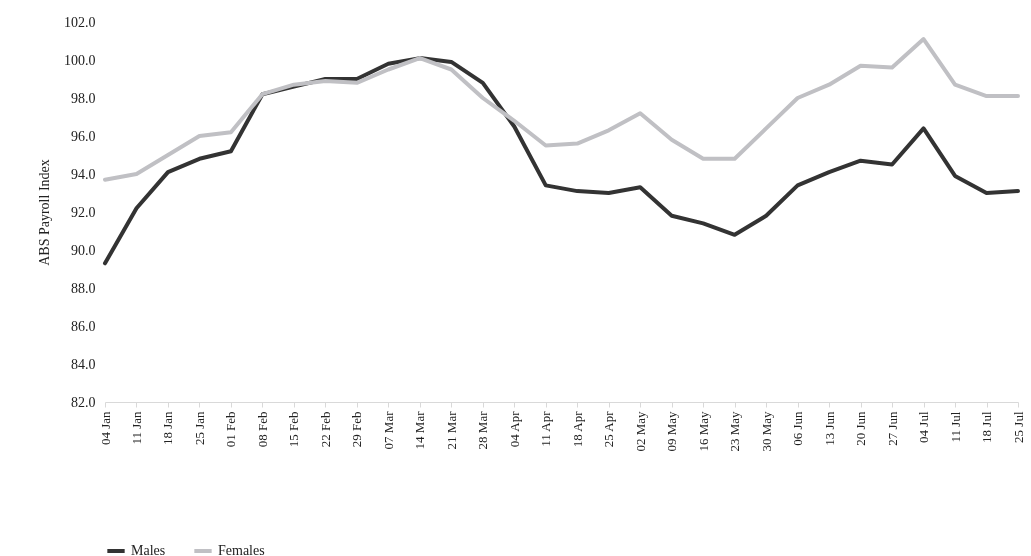 The image size is (1031, 556). I want to click on x-tick-label: 28 Mar, so click(483, 430).